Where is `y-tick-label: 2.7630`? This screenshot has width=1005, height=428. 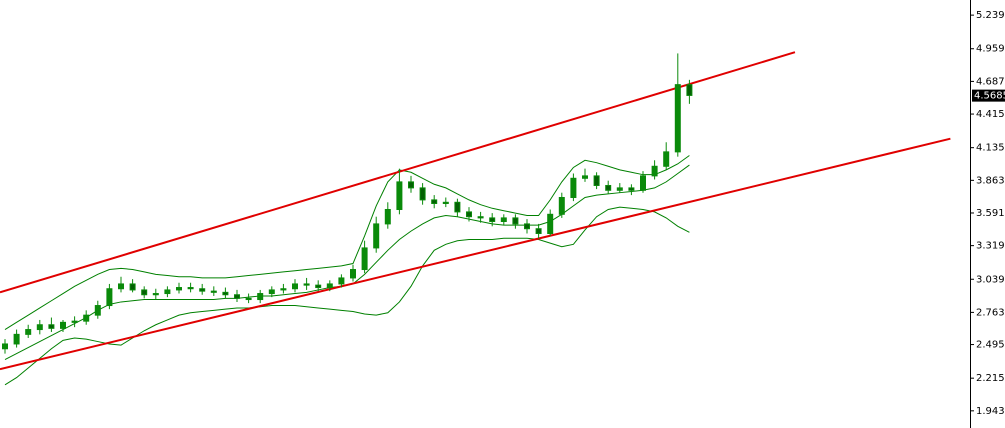
y-tick-label: 2.7630 is located at coordinates (990, 312).